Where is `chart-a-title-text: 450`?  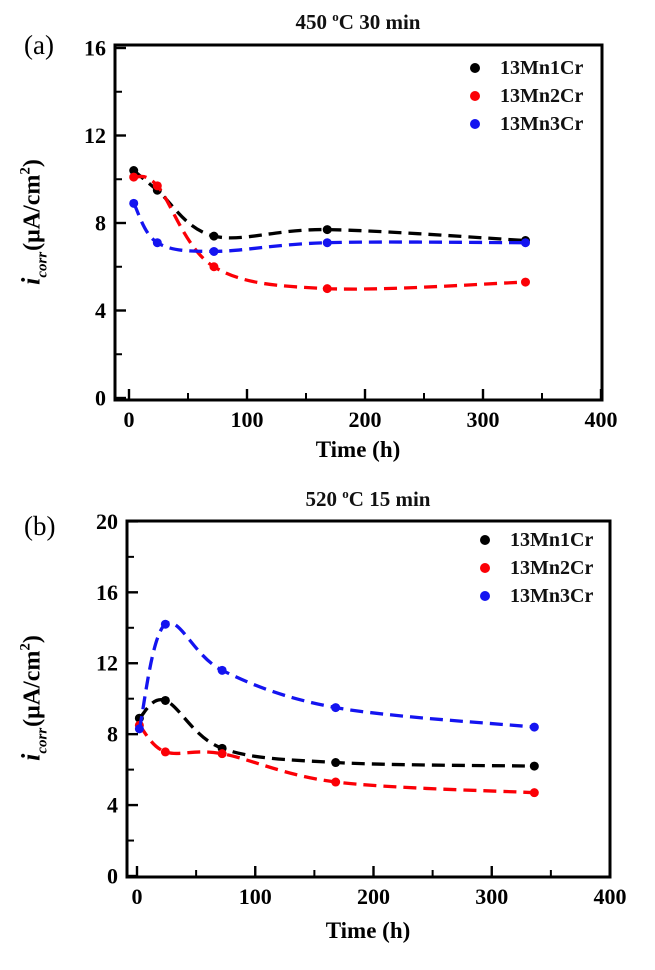
chart-a-title-text: 450 is located at coordinates (314, 22).